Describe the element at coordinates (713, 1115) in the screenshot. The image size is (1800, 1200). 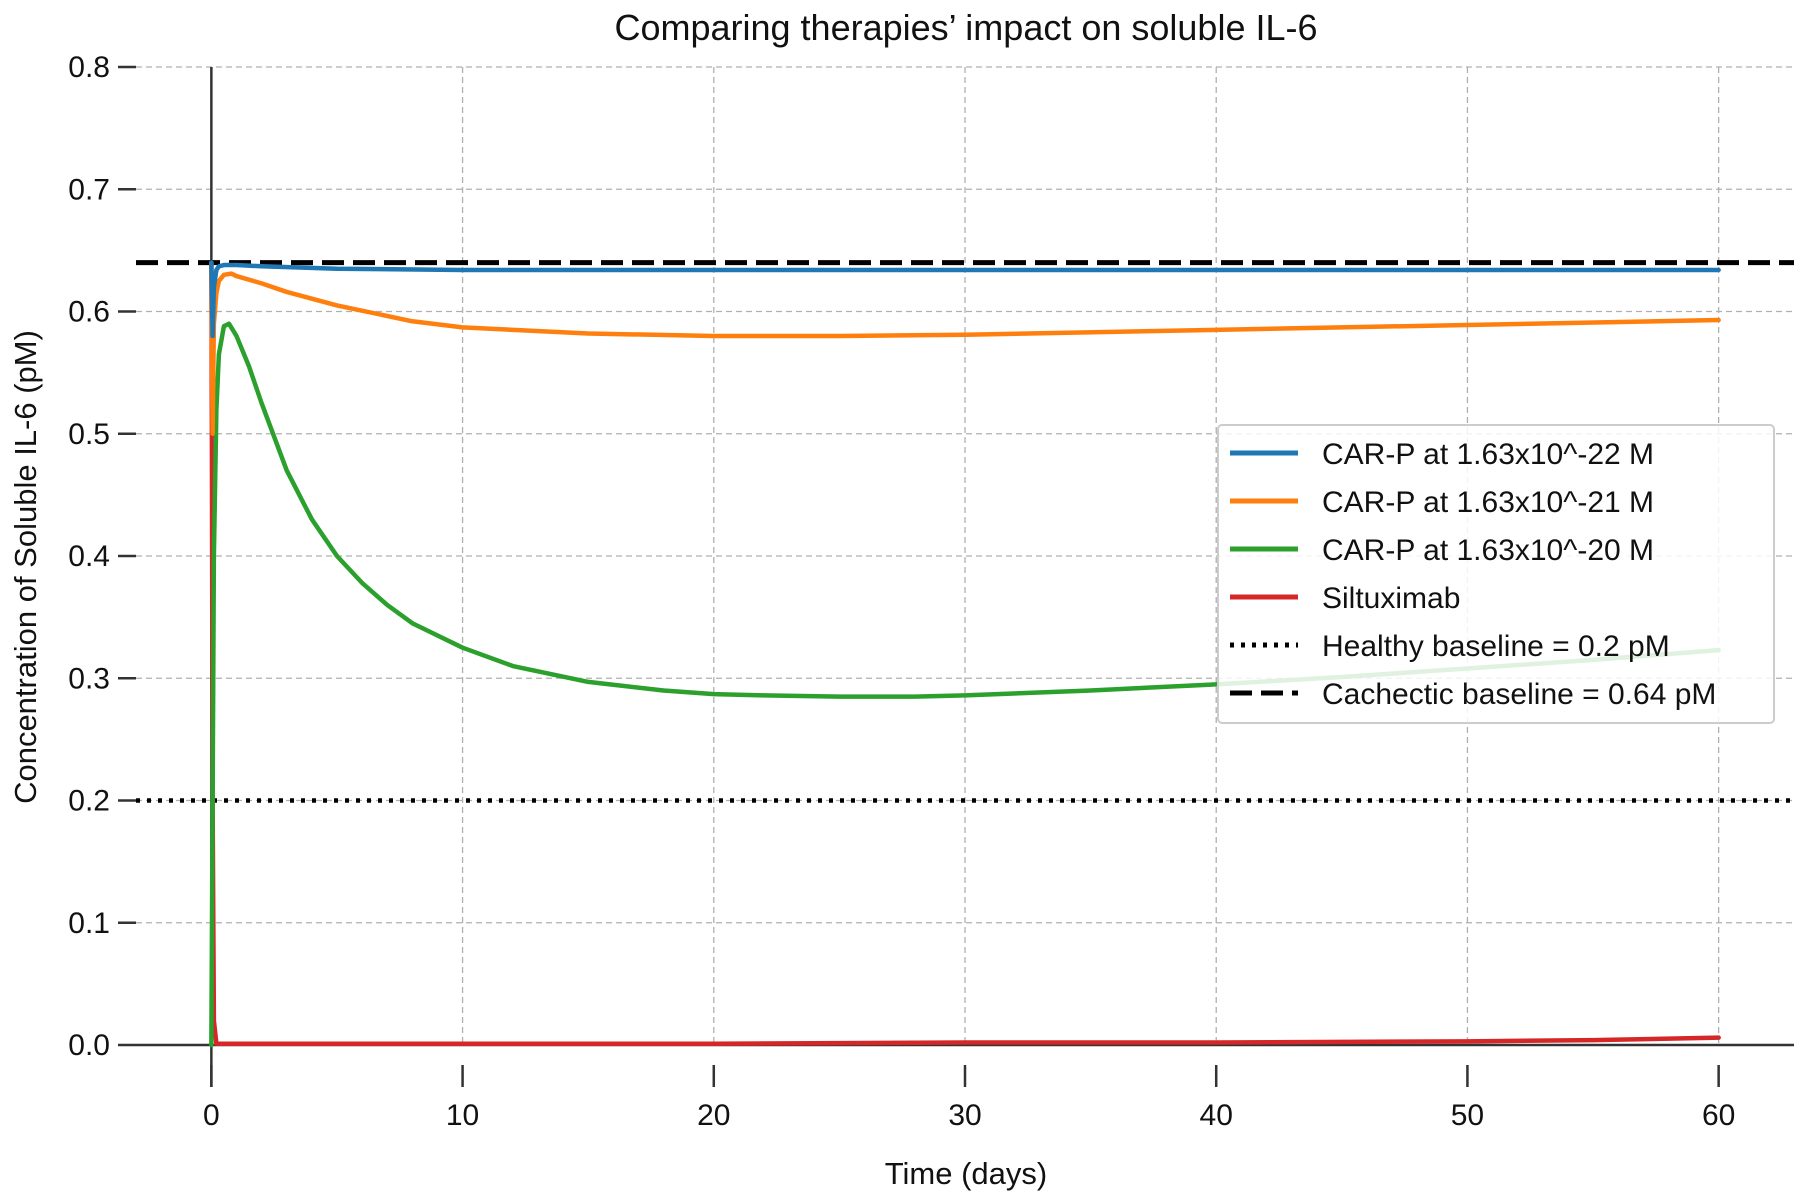
I see `x-tick-label: 20` at that location.